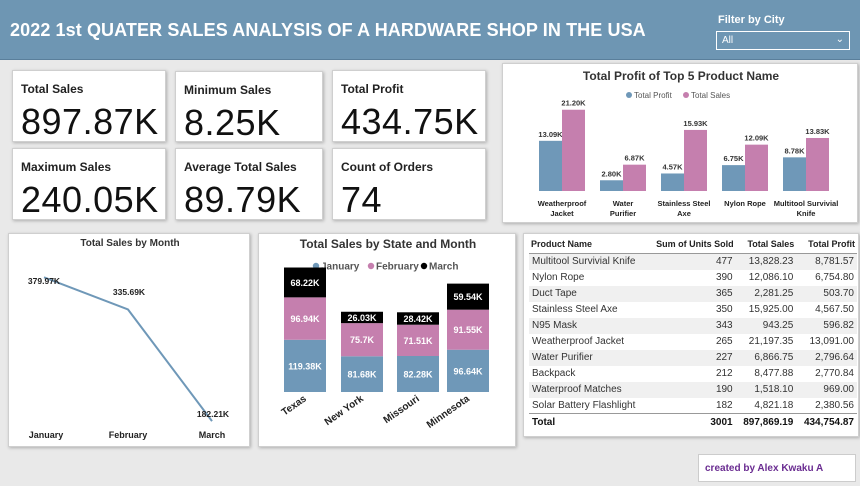 The height and width of the screenshot is (486, 860). Describe the element at coordinates (693, 310) in the screenshot. I see `table-row: Stainless Steel Axe 350 15,925.00 4,567.50` at that location.